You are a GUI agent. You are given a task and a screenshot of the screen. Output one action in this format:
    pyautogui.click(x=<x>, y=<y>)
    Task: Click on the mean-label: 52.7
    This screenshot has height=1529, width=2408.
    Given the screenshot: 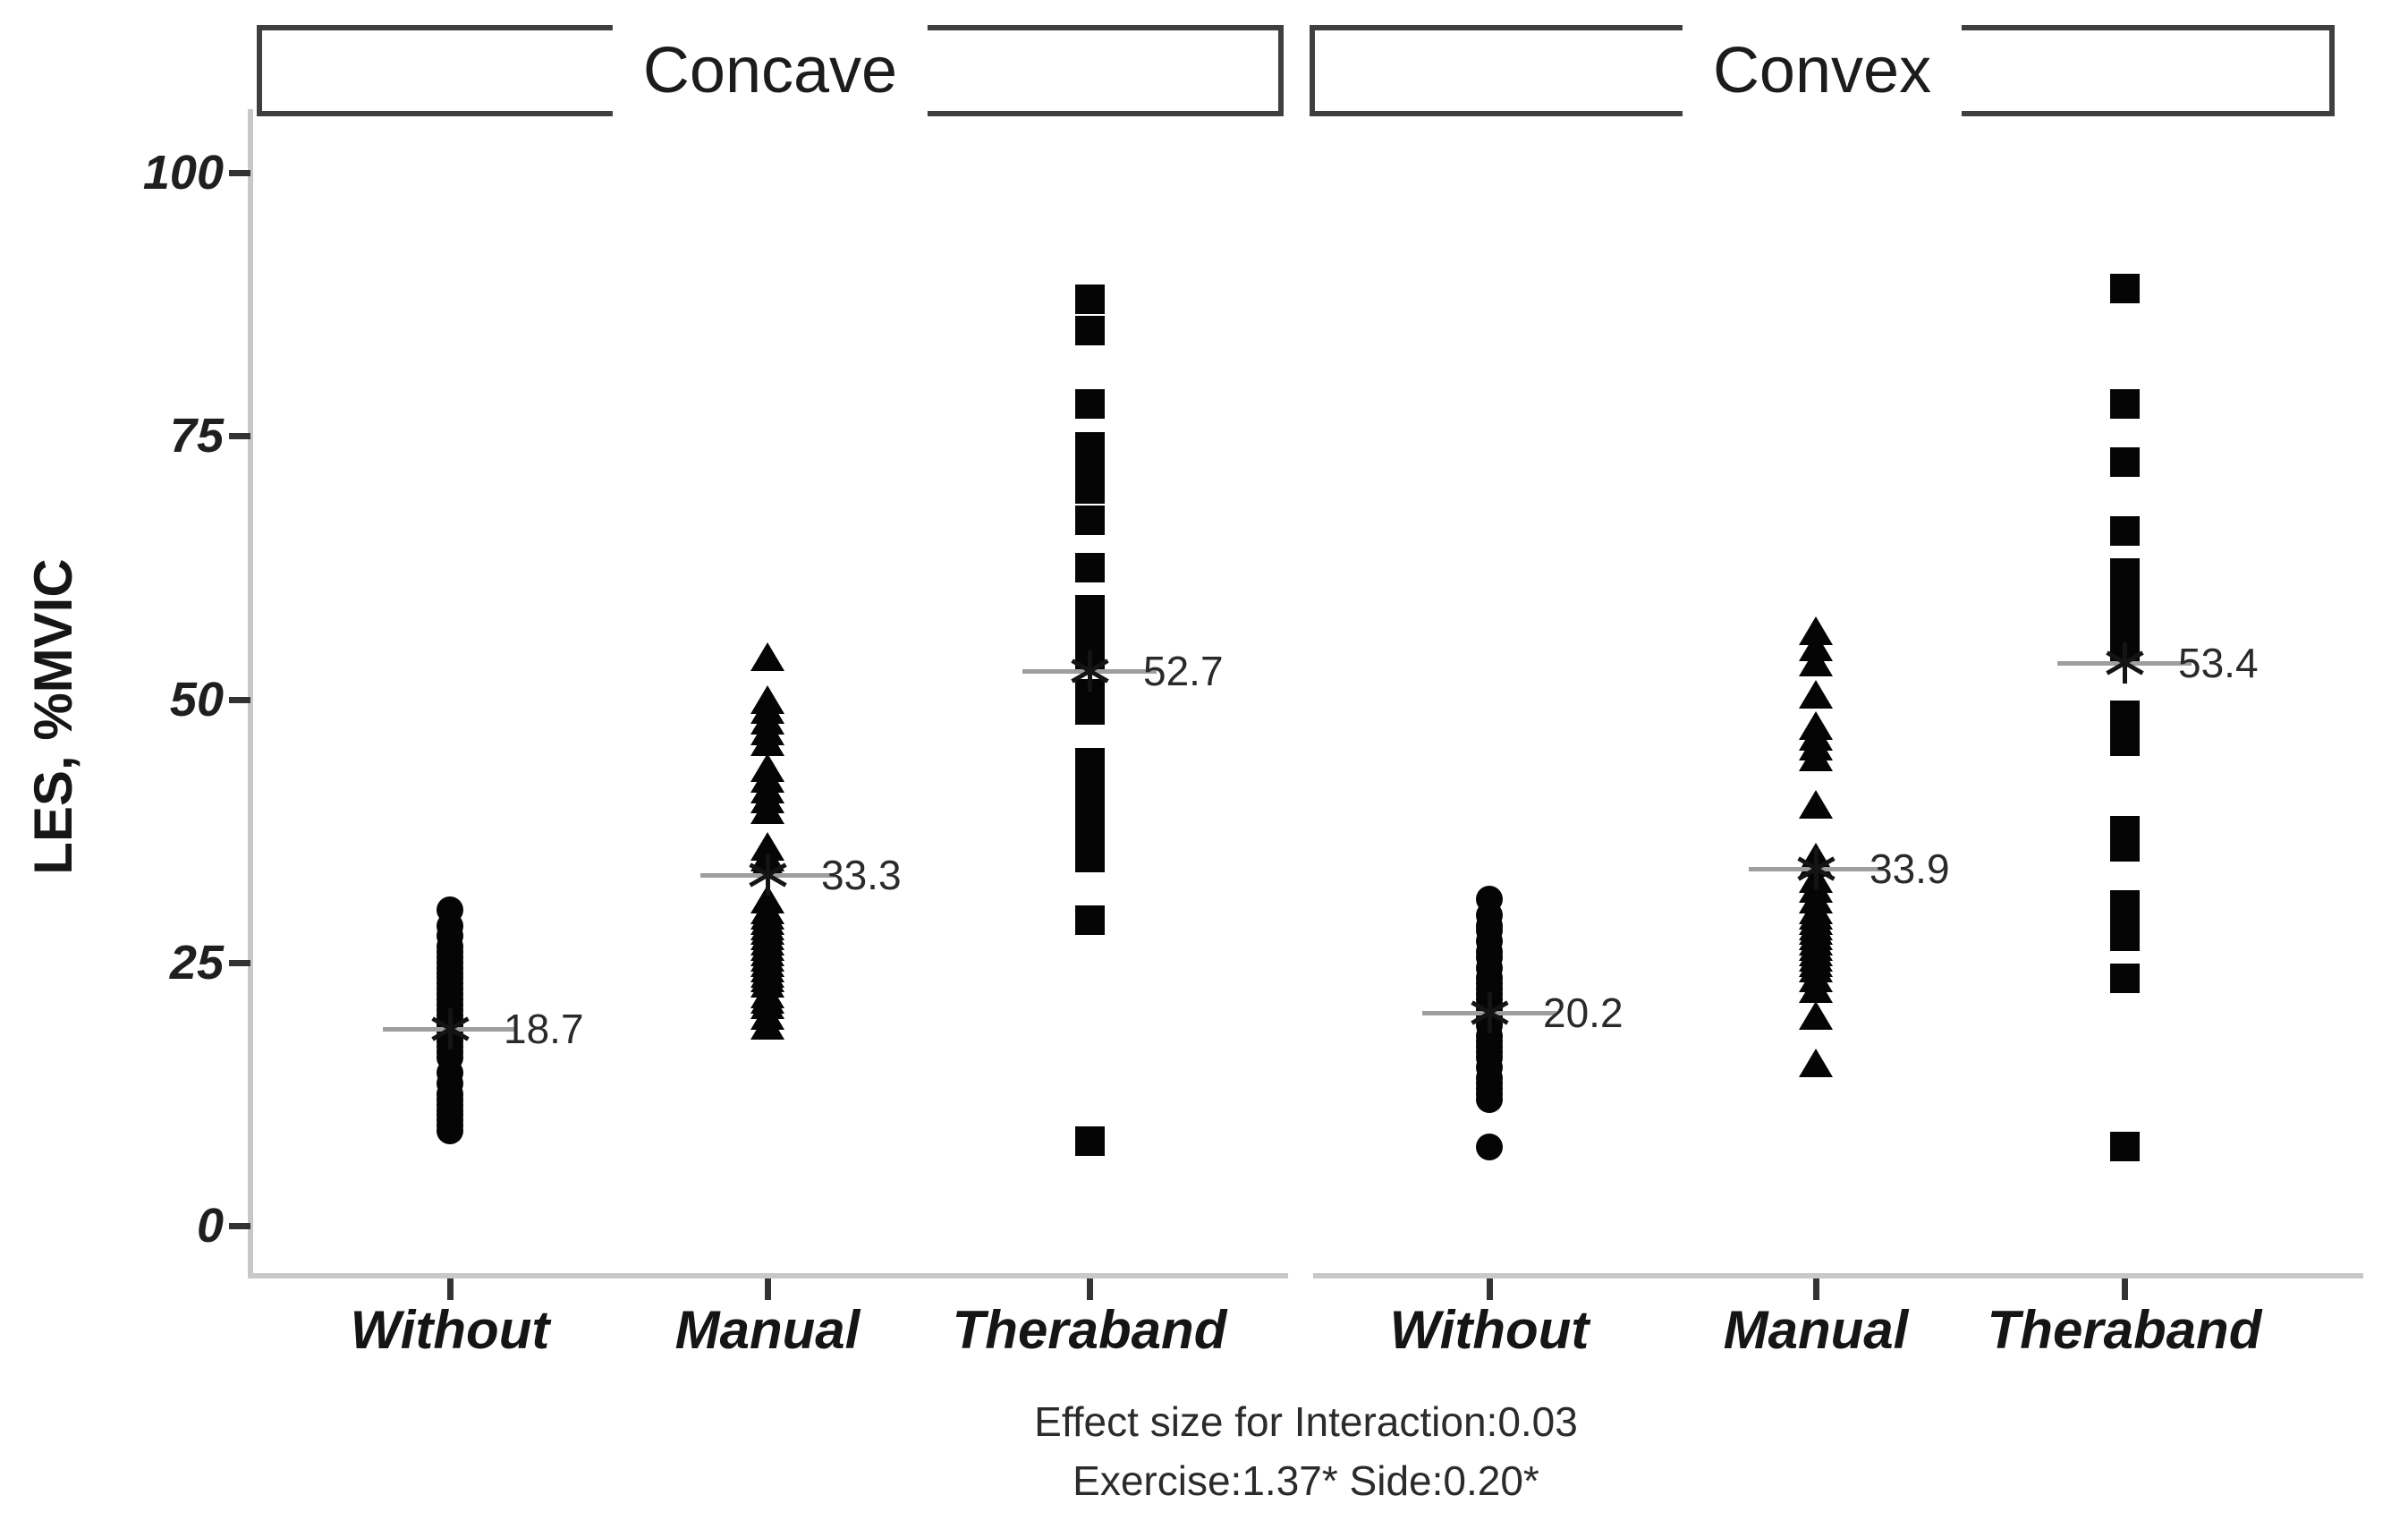 What is the action you would take?
    pyautogui.click(x=1184, y=670)
    